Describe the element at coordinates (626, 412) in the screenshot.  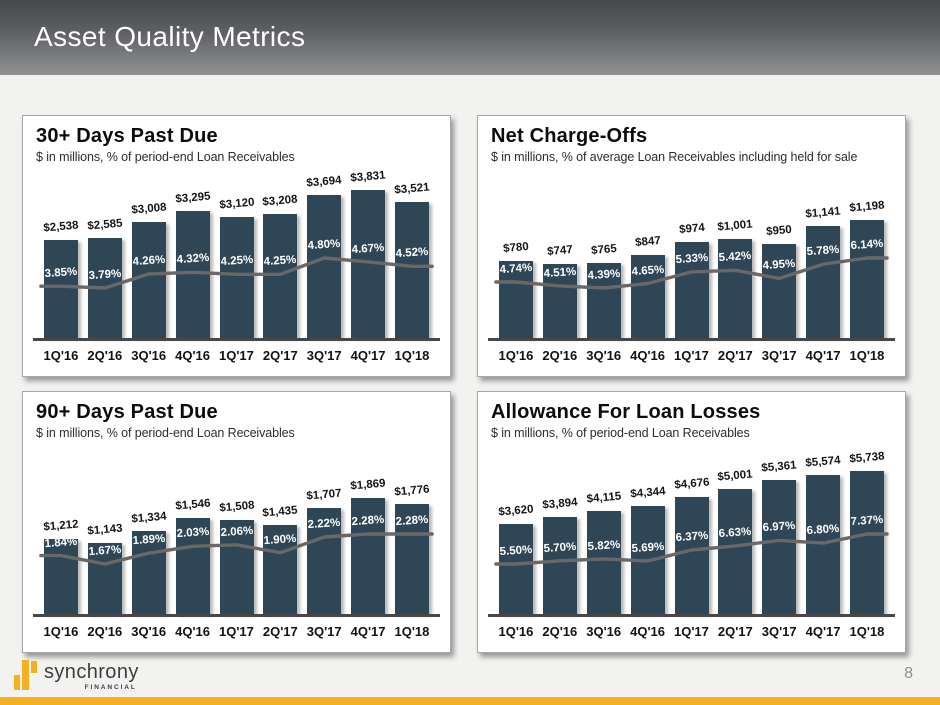
I see `chart-title: Allowance For Loan Losses` at that location.